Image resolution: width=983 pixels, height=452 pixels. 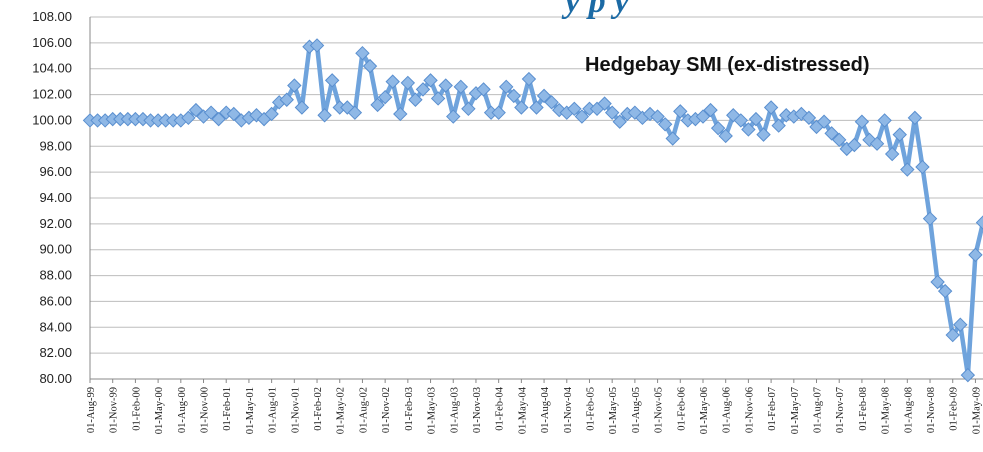 I want to click on y-tick-label: 108.00, so click(x=52, y=16).